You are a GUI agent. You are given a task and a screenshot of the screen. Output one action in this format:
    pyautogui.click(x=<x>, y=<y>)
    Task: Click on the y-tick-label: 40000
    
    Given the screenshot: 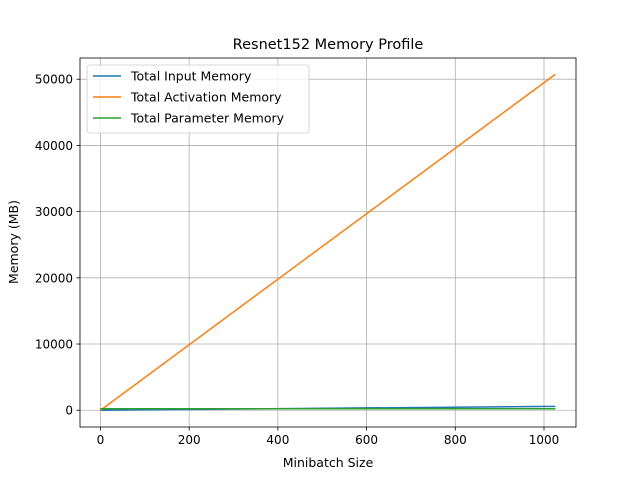 What is the action you would take?
    pyautogui.click(x=54, y=146)
    